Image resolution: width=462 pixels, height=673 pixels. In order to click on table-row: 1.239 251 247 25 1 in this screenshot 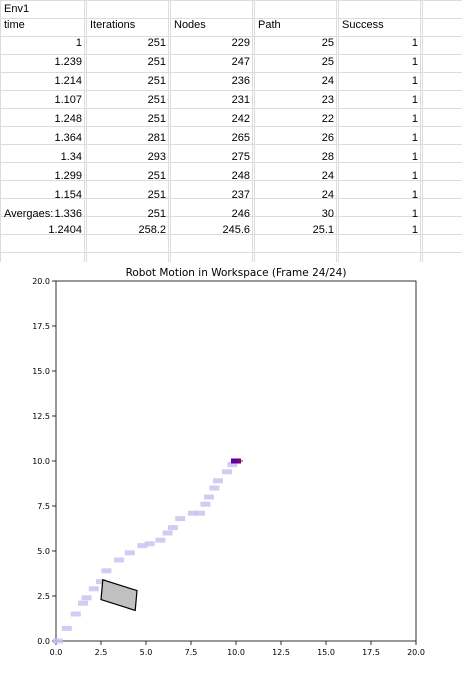, I will do `click(231, 62)`.